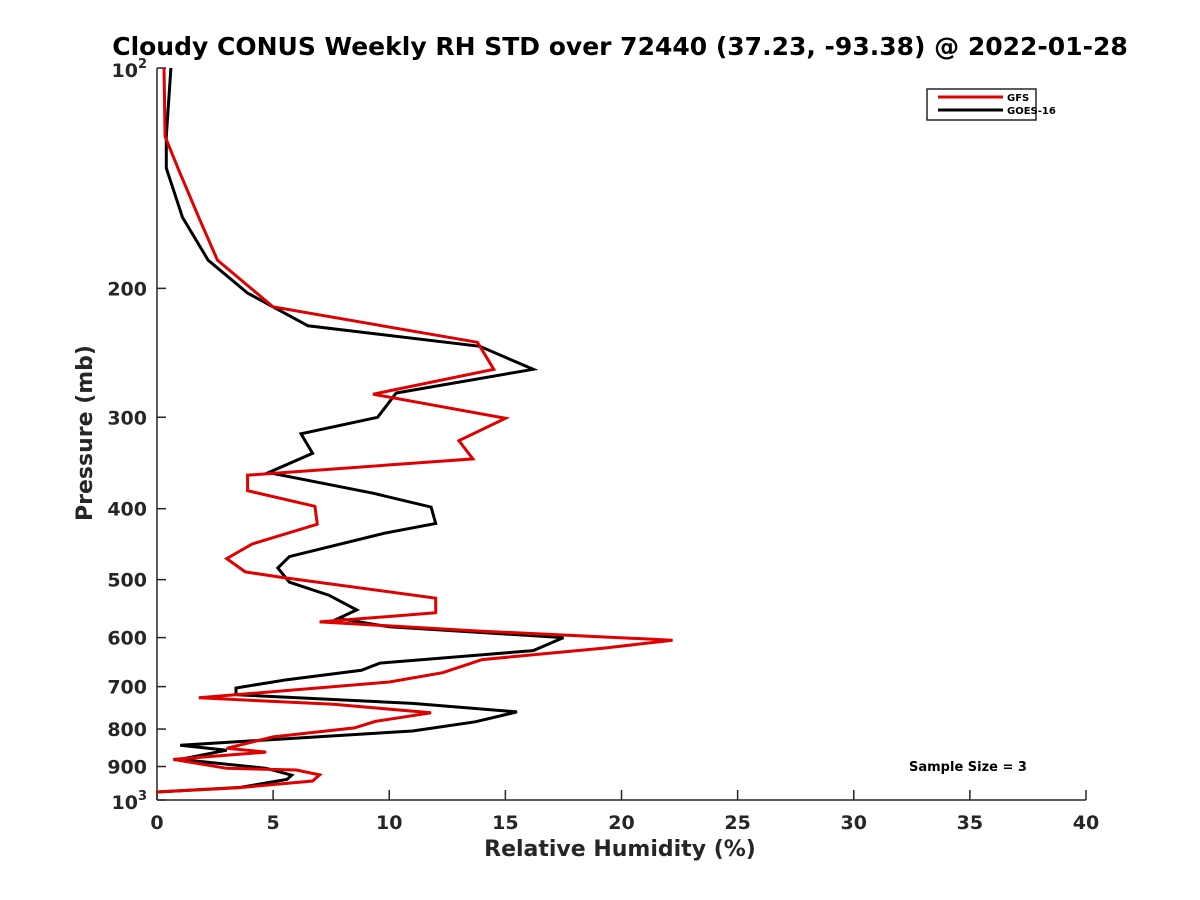 The width and height of the screenshot is (1200, 900). I want to click on y-tick-exponent: 2, so click(142, 64).